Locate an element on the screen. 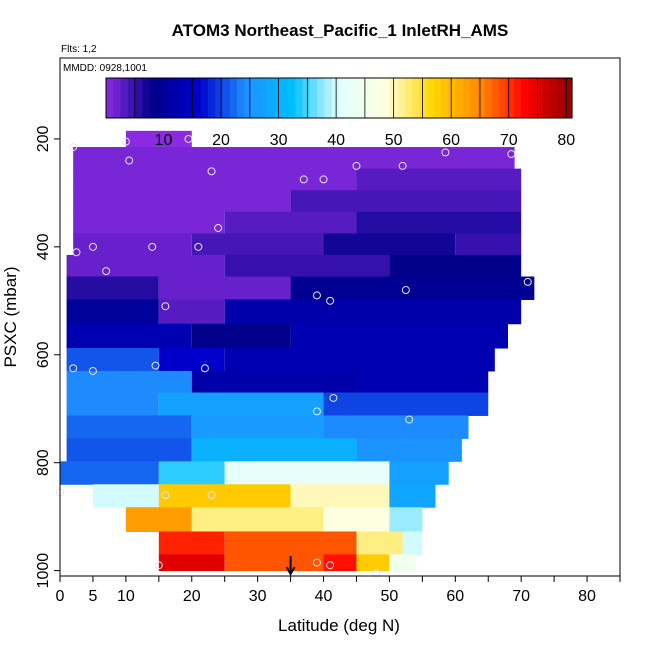  flights-label: Flts: 1,2 is located at coordinates (79, 49).